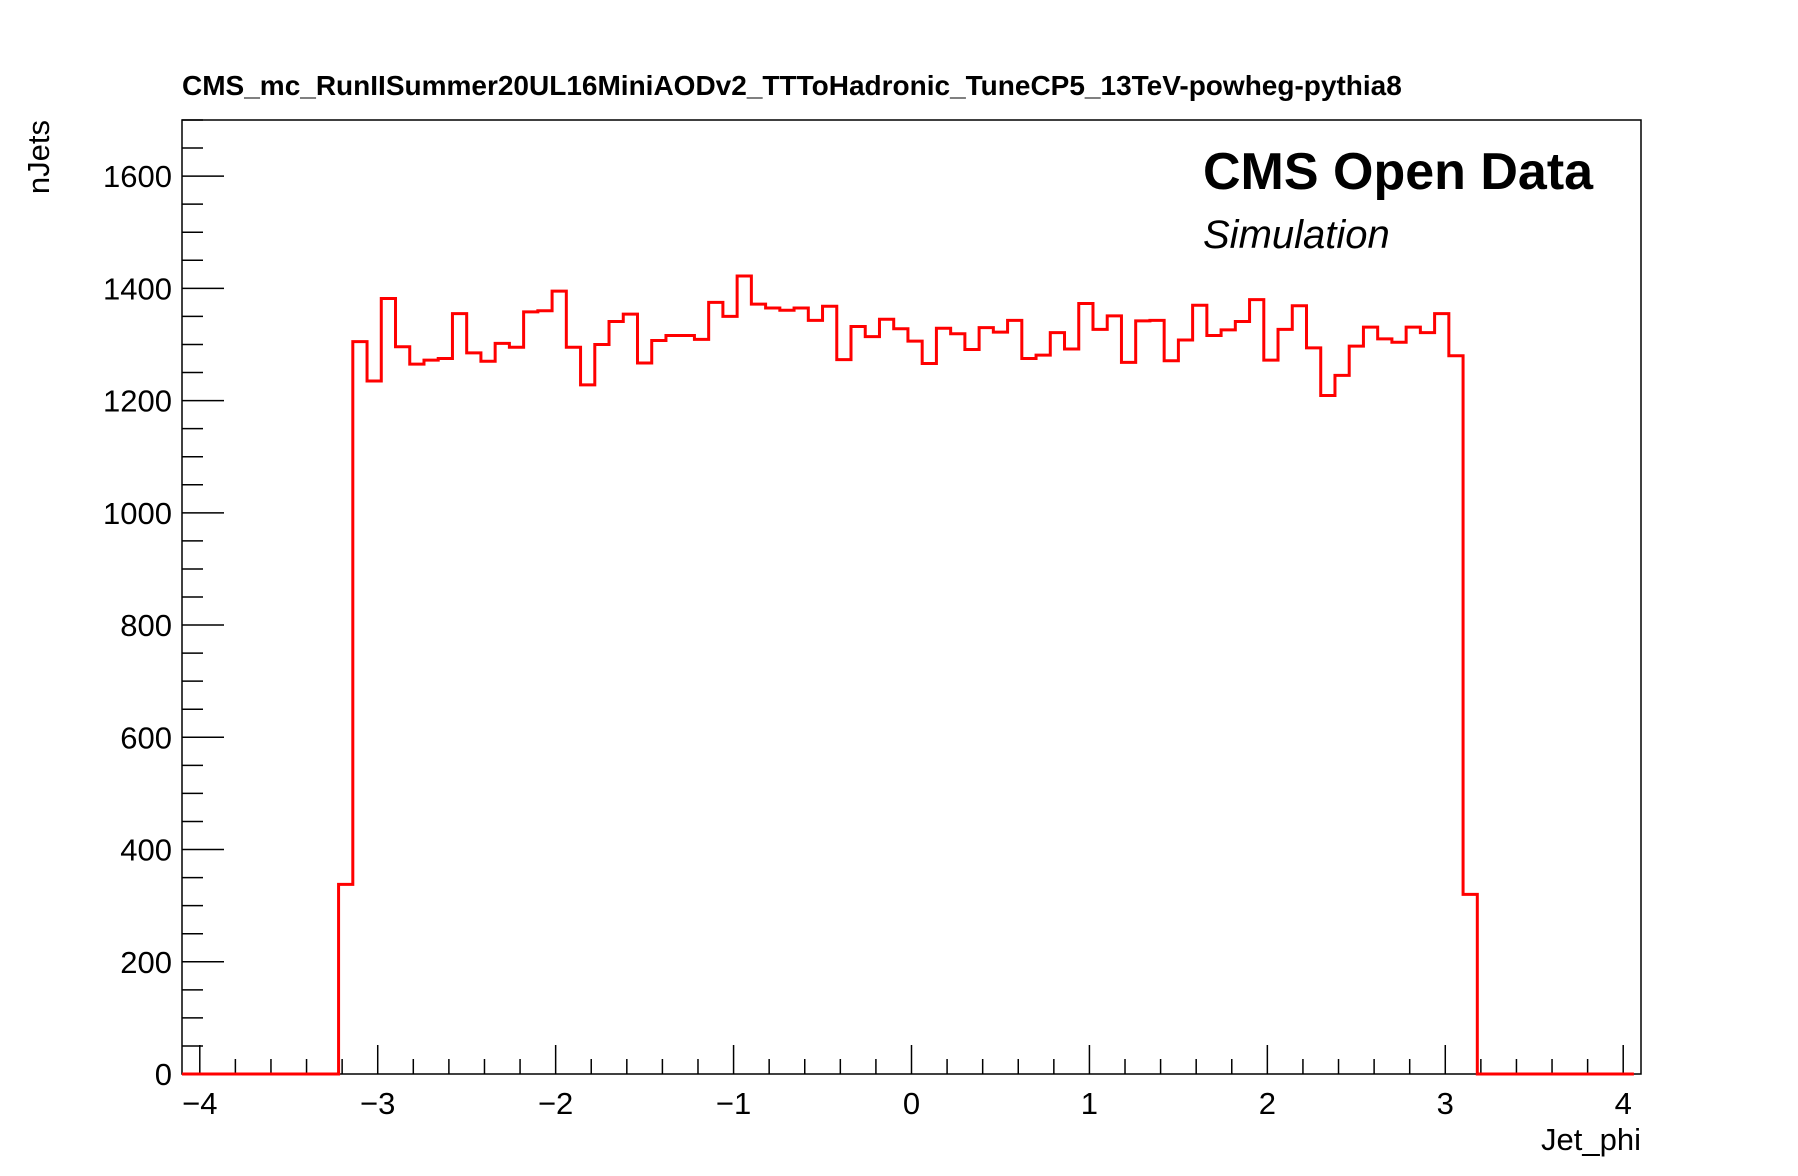 The height and width of the screenshot is (1176, 1798). What do you see at coordinates (146, 625) in the screenshot?
I see `y-tick-label: 800` at bounding box center [146, 625].